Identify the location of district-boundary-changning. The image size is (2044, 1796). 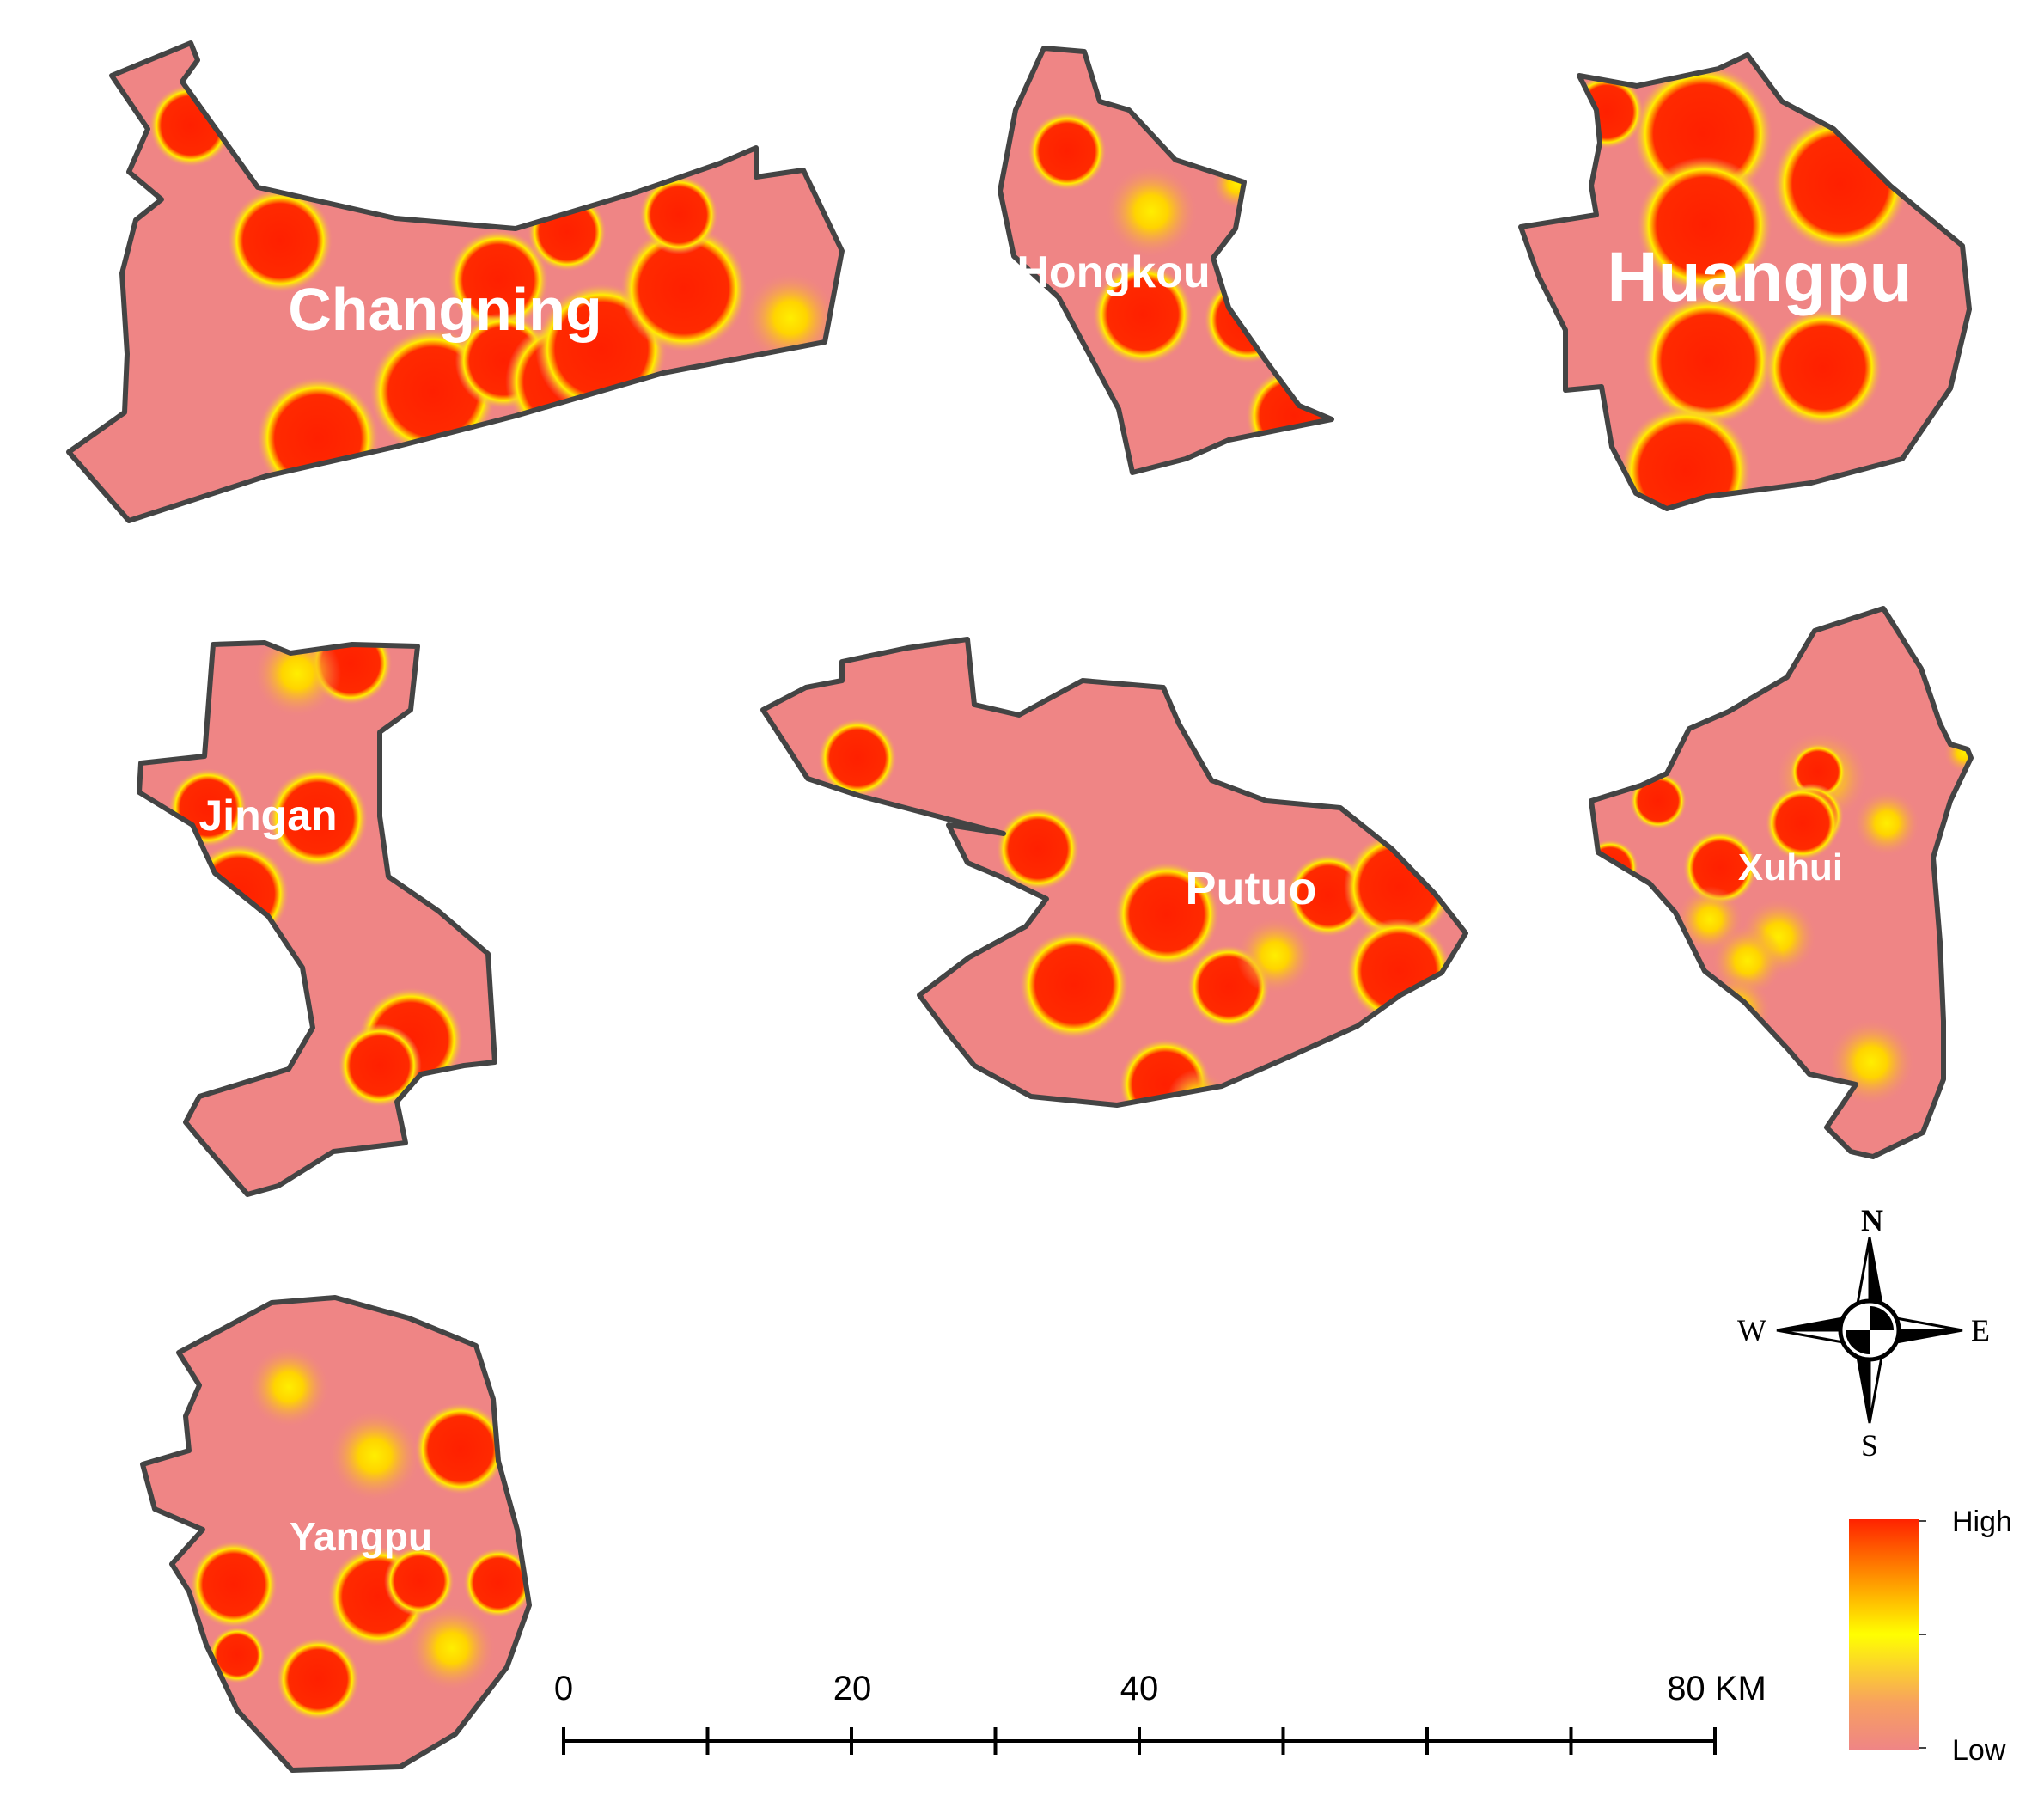
(455, 281).